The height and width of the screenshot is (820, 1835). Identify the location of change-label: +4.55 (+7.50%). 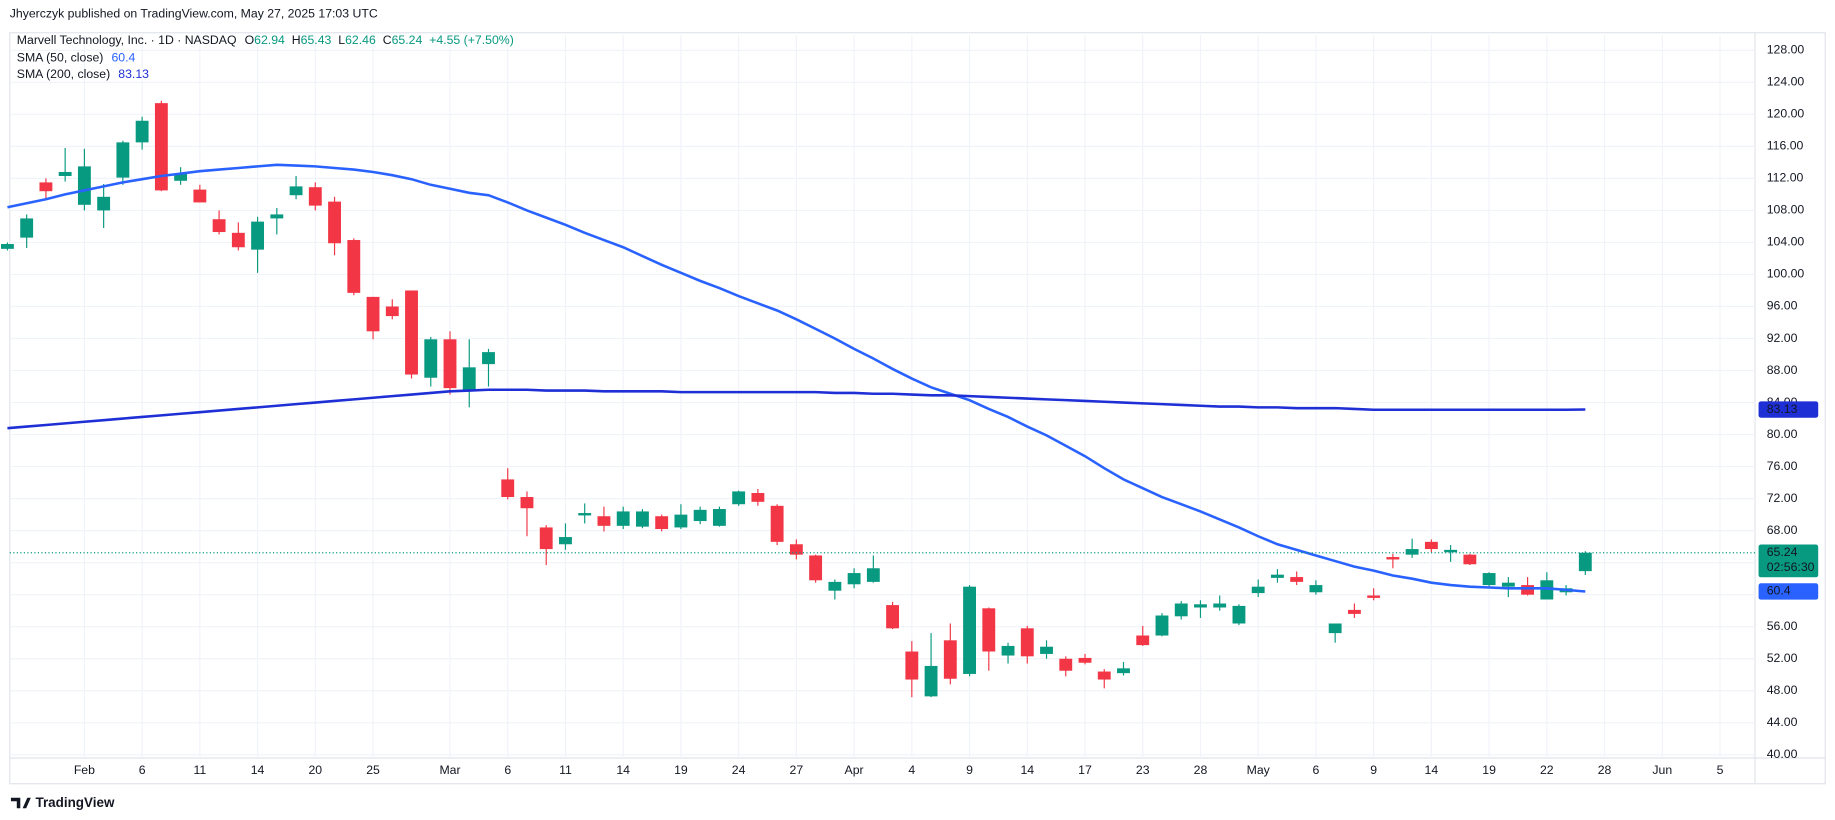
(471, 40).